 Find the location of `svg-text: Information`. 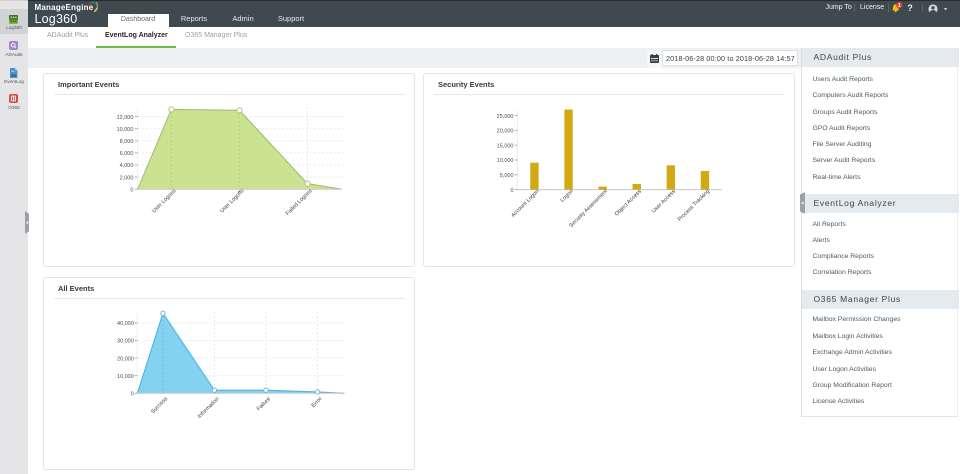

svg-text: Information is located at coordinates (209, 408).